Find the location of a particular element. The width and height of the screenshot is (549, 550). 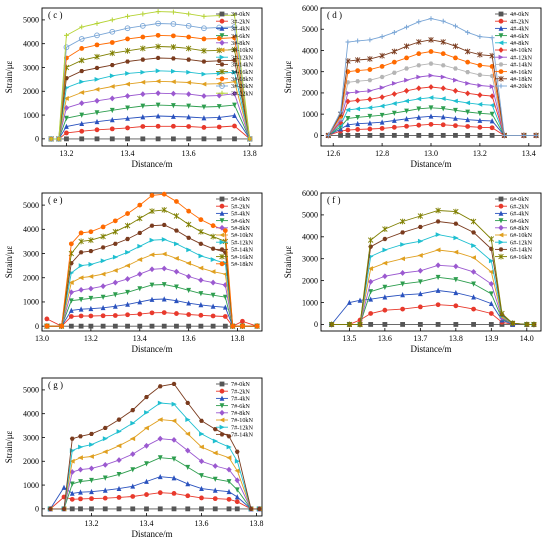

legend-label: 3#-16kN is located at coordinates (242, 72).